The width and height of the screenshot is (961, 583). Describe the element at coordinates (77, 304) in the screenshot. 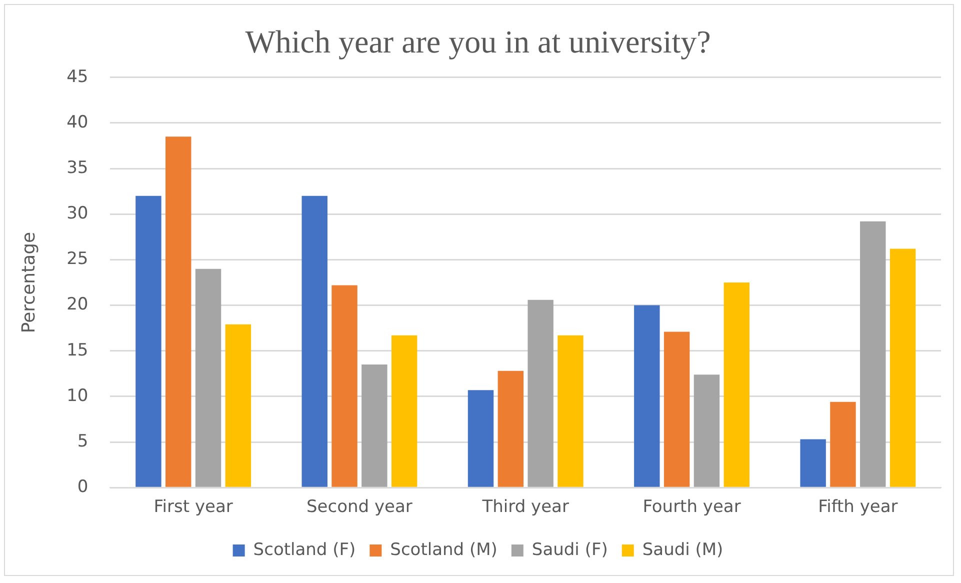

I see `y-tick-label: 20` at that location.